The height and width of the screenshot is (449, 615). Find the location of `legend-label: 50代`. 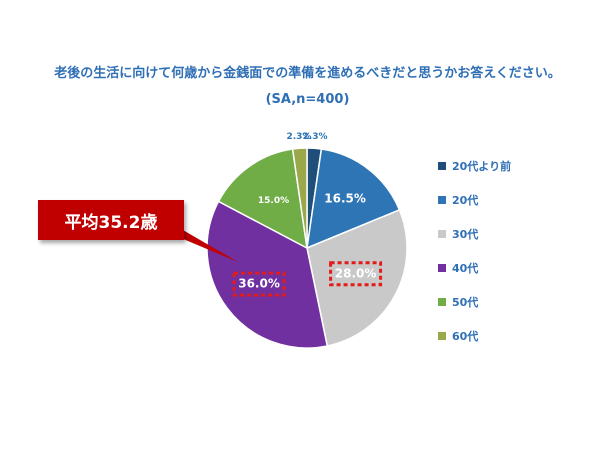

legend-label: 50代 is located at coordinates (465, 302).